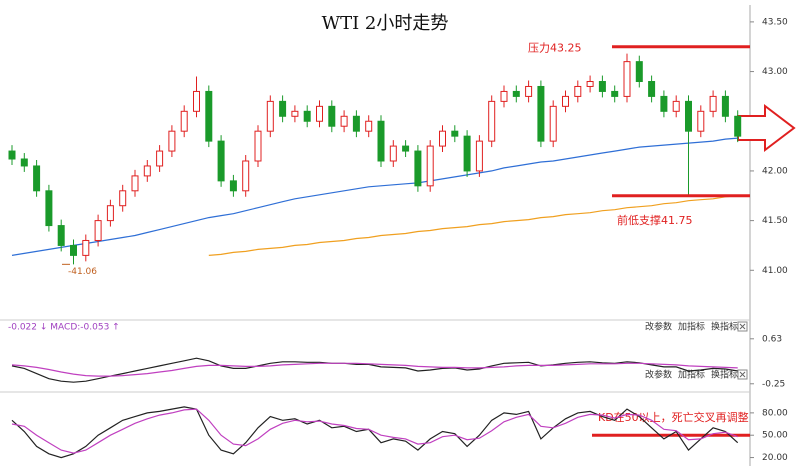  Describe the element at coordinates (775, 22) in the screenshot. I see `y-tick-label: 43.50` at that location.